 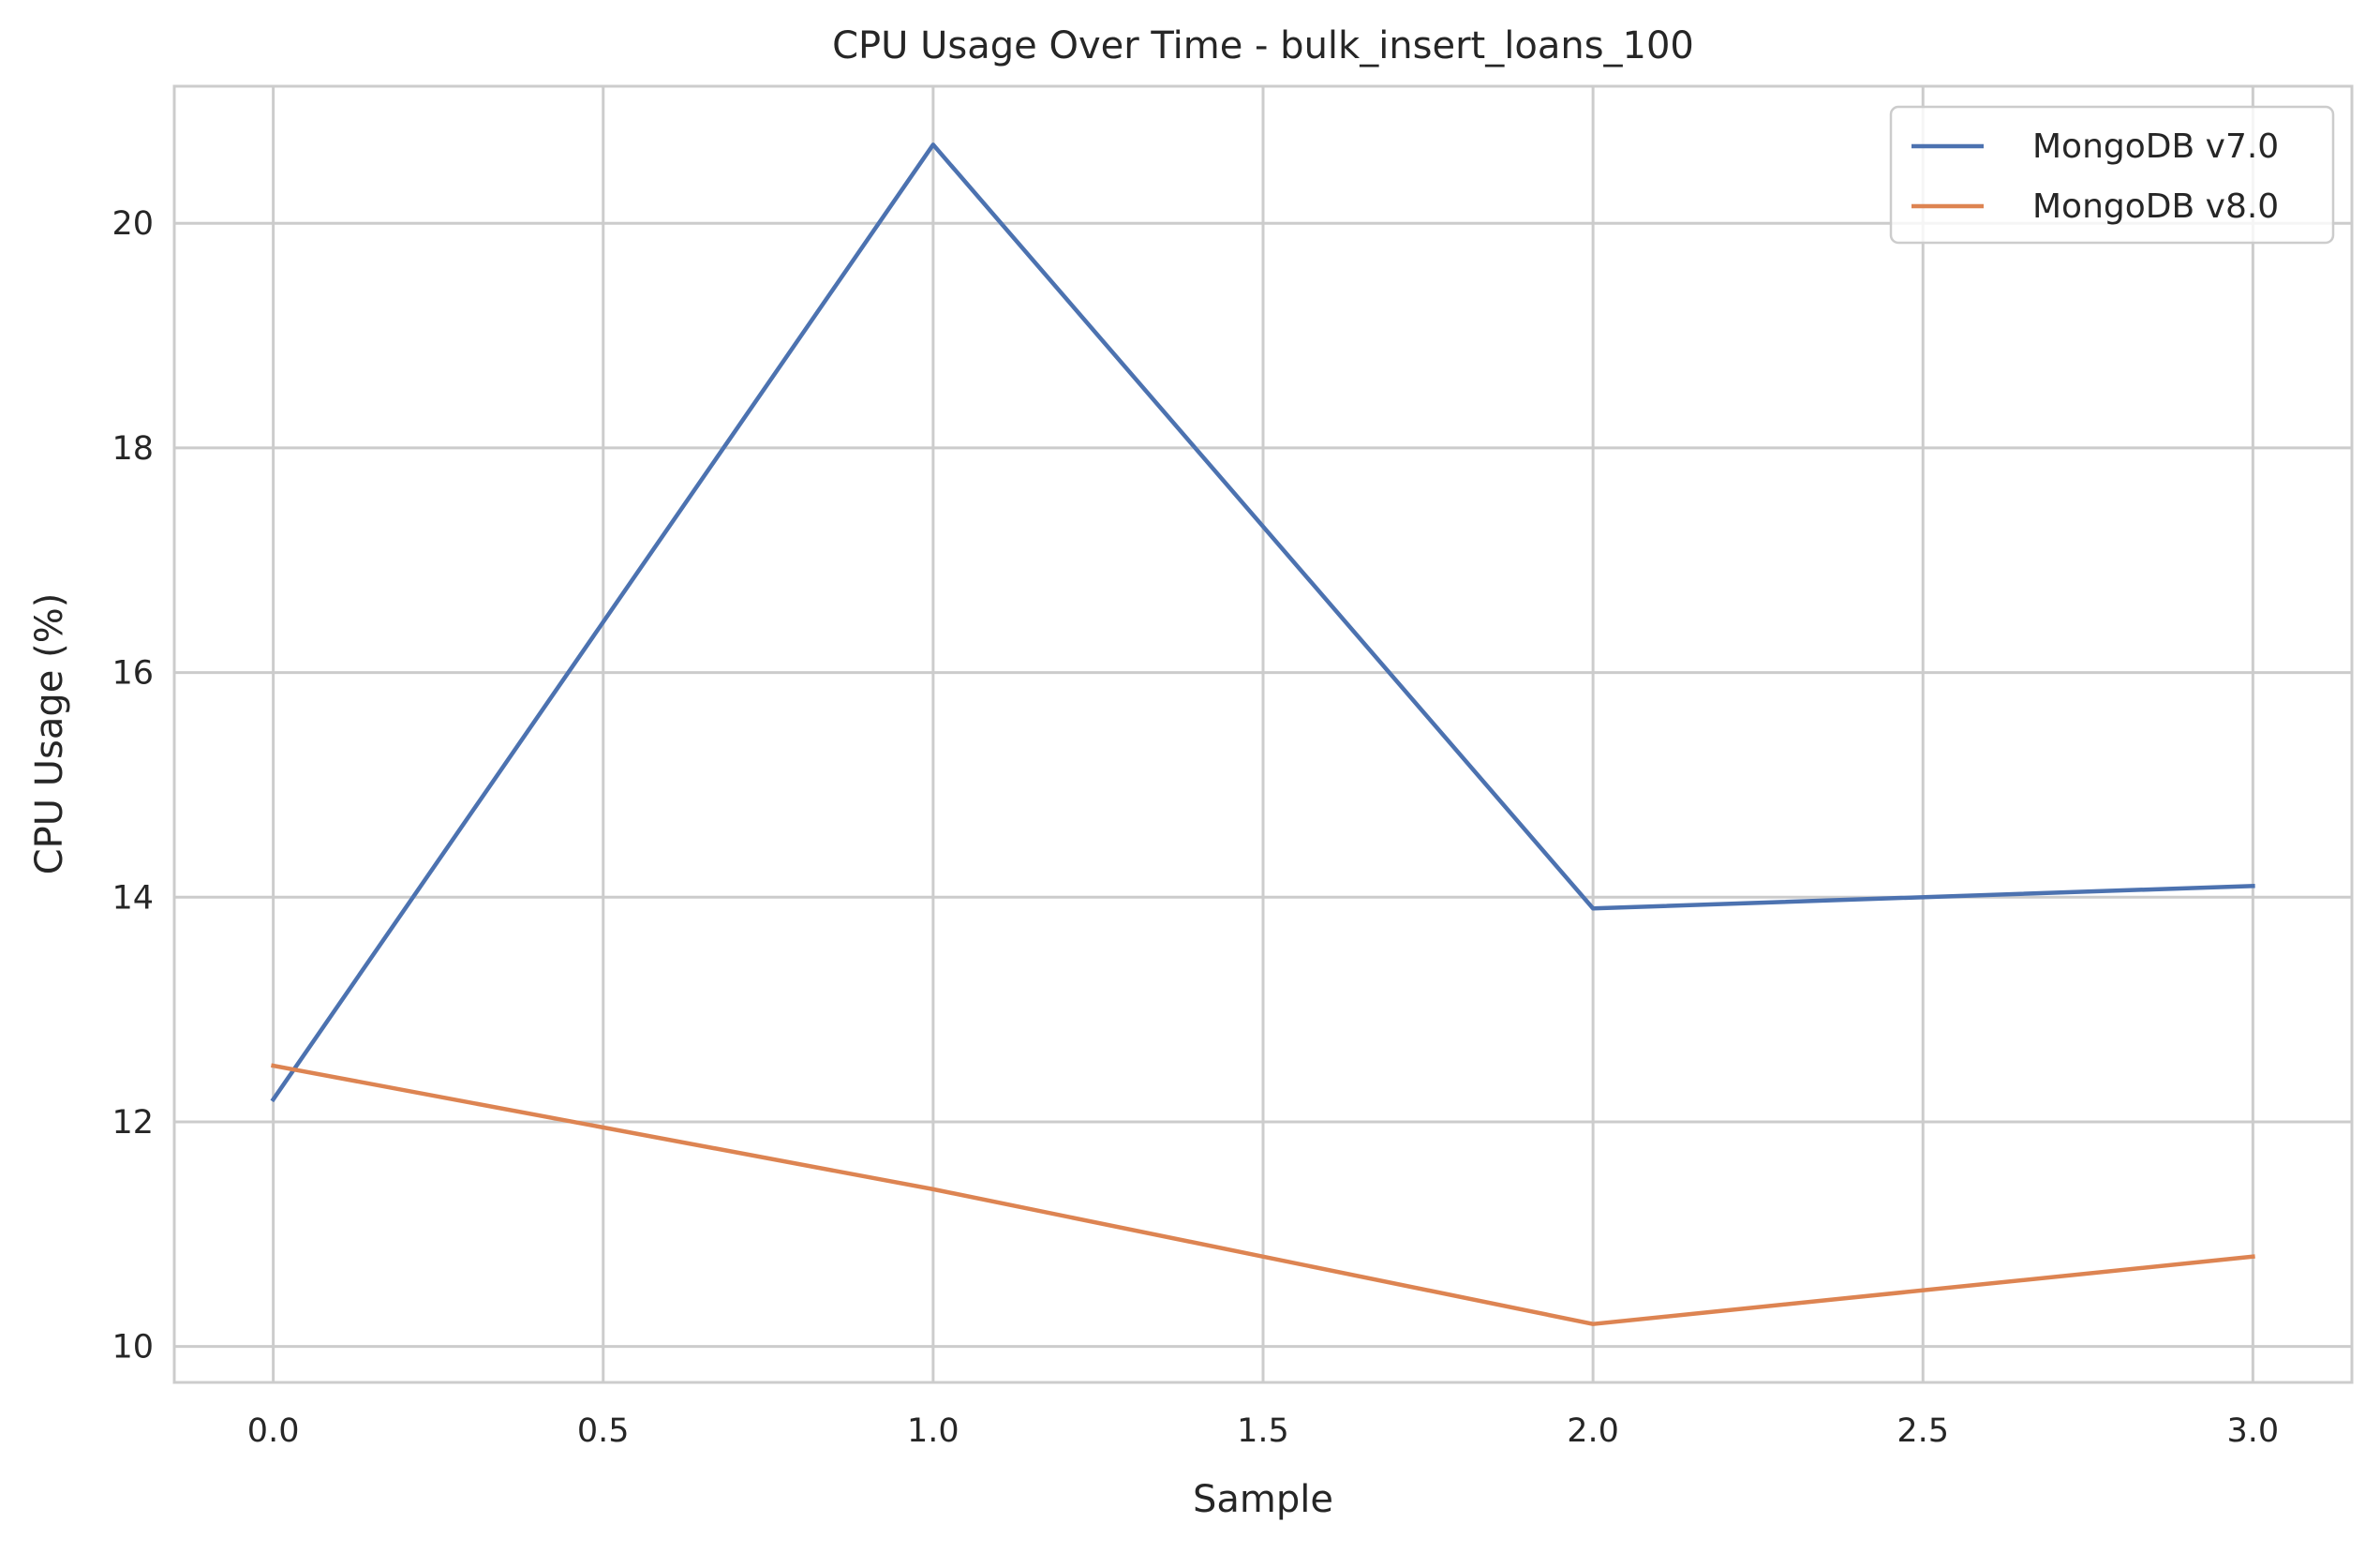 What do you see at coordinates (2253, 1431) in the screenshot?
I see `x-tick-label: 3.0` at bounding box center [2253, 1431].